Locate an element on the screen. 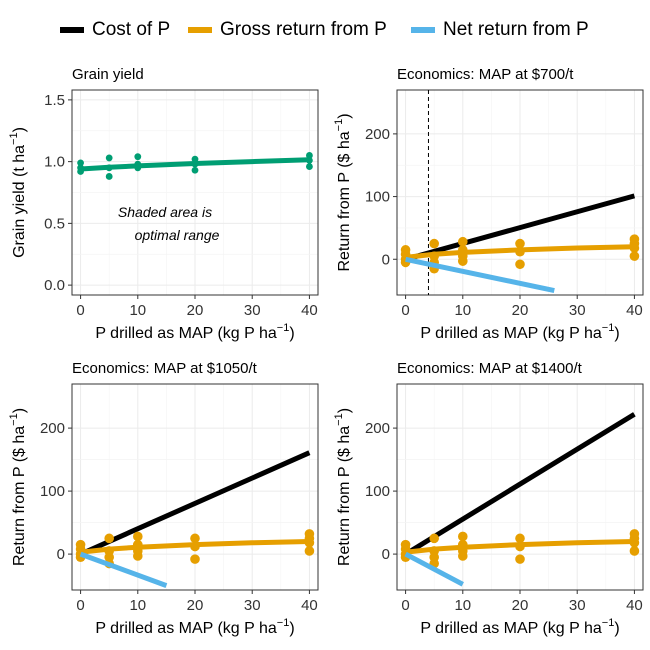 The width and height of the screenshot is (650, 650). legend-item-cost: Cost of P is located at coordinates (115, 30).